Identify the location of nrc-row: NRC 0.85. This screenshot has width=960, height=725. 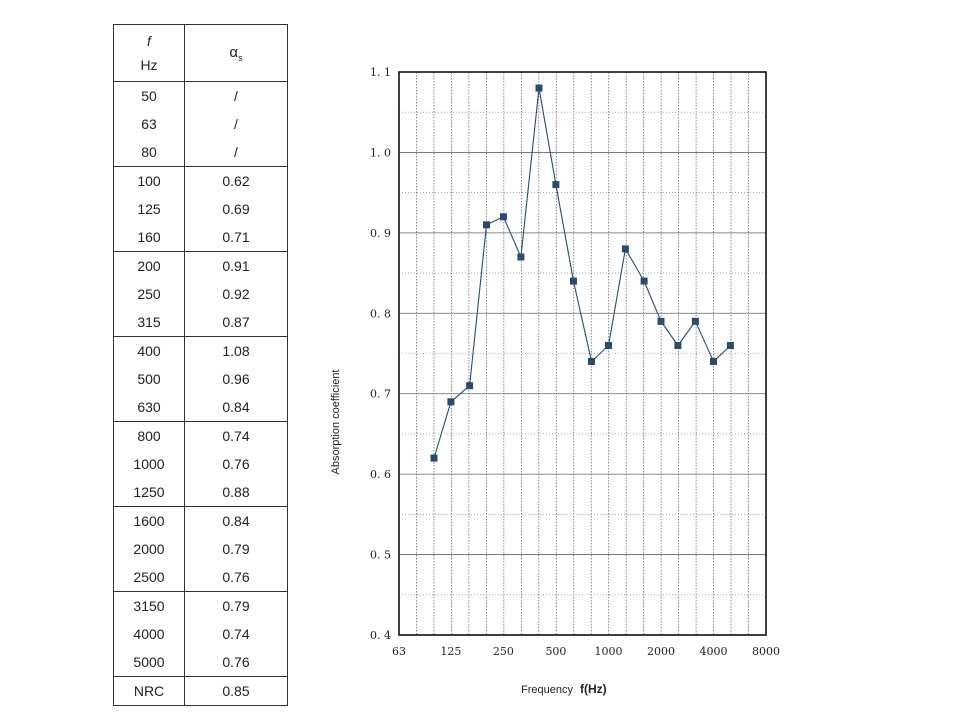
(200, 691).